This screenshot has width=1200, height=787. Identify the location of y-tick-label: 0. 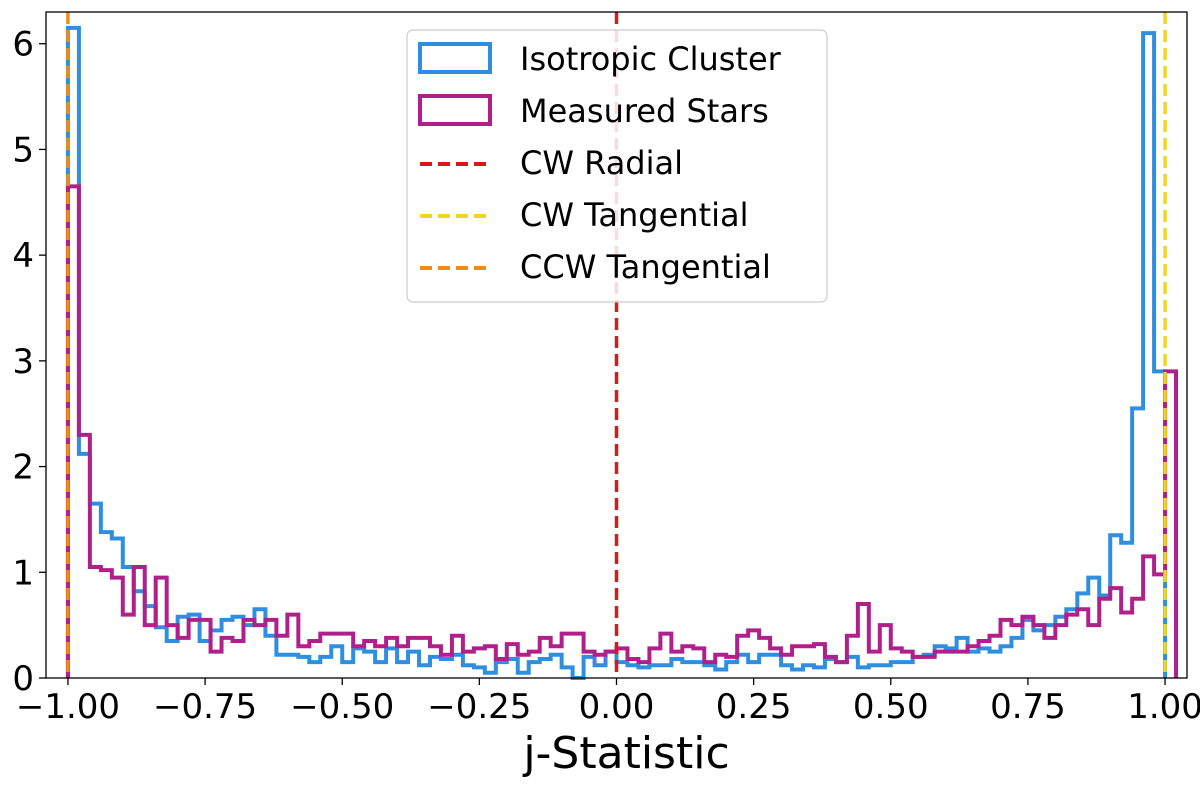
(23, 679).